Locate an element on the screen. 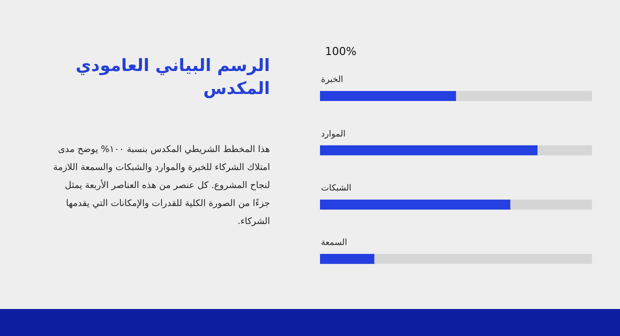  y-tick-label: الخبرة is located at coordinates (332, 80).